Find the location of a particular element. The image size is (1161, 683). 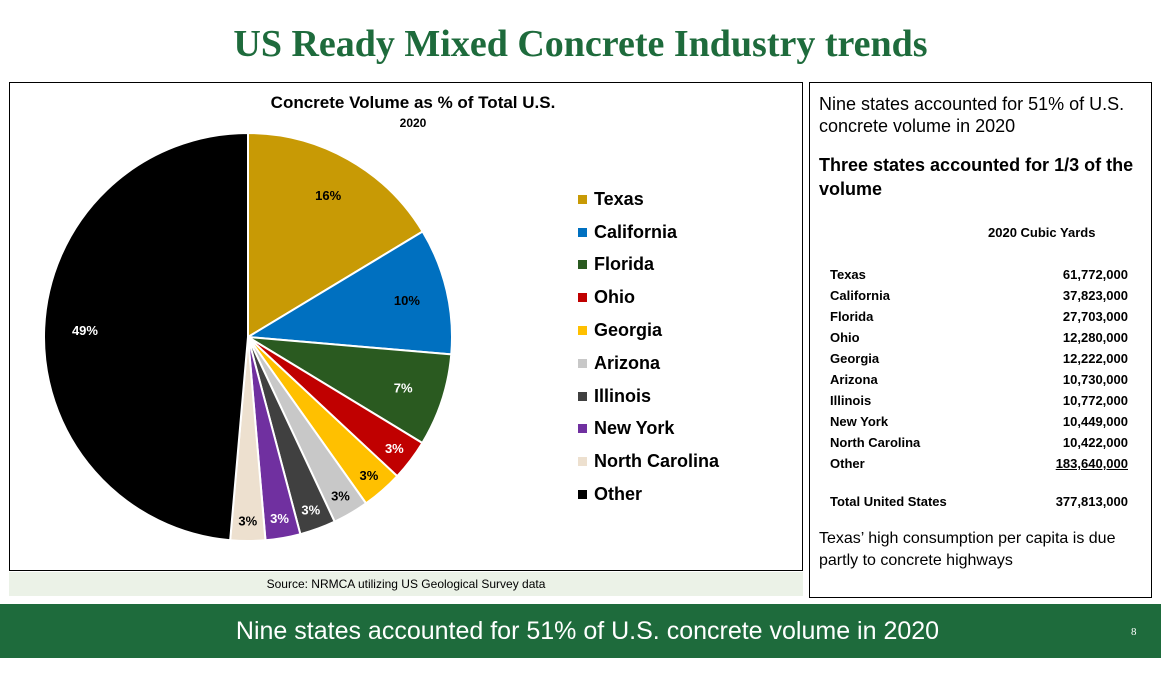

table-state: North Carolina is located at coordinates (875, 442).